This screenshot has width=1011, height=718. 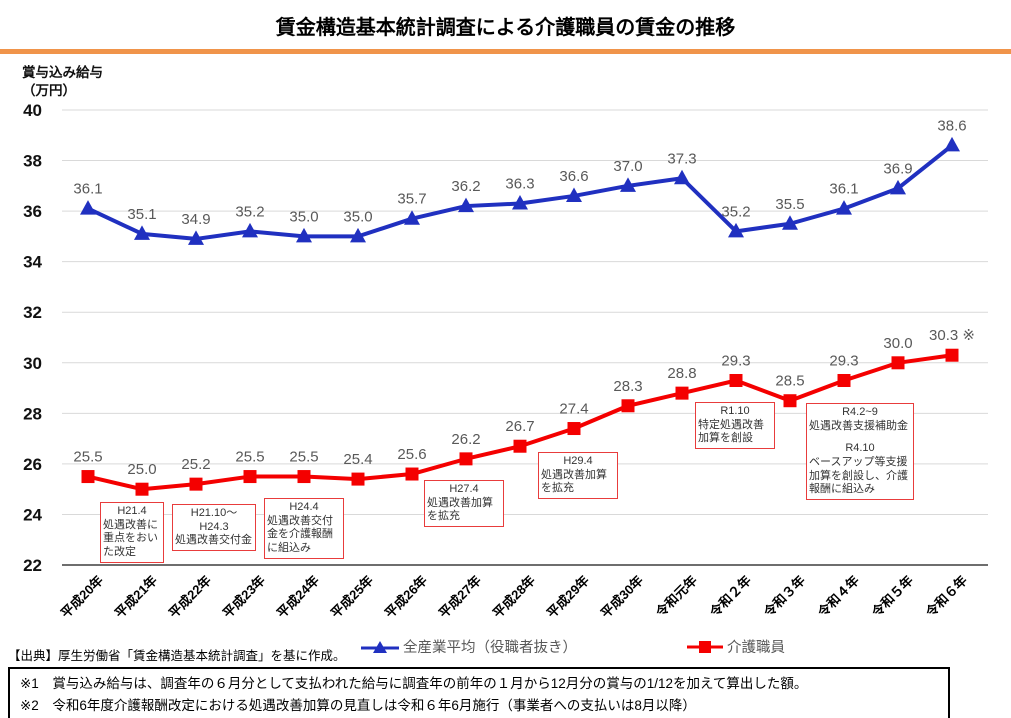 I want to click on data-point-label: 25.0, so click(x=141, y=469).